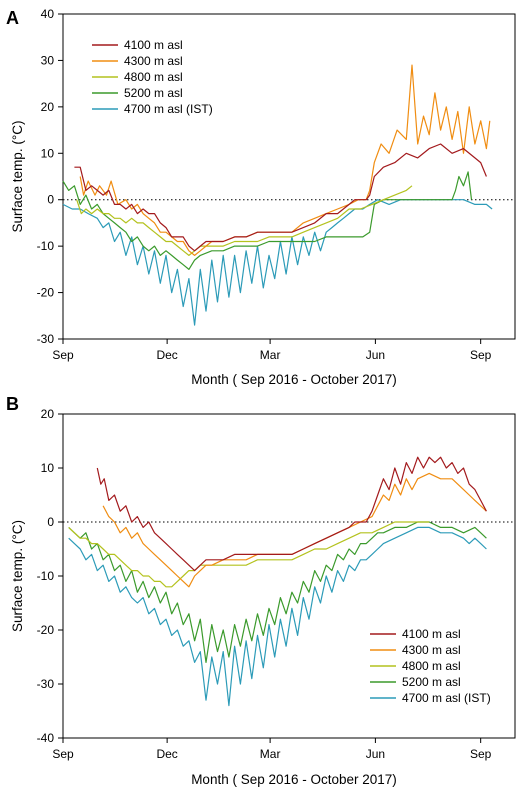 Image resolution: width=526 pixels, height=799 pixels. Describe the element at coordinates (48, 14) in the screenshot. I see `y-tick-label: 40` at that location.